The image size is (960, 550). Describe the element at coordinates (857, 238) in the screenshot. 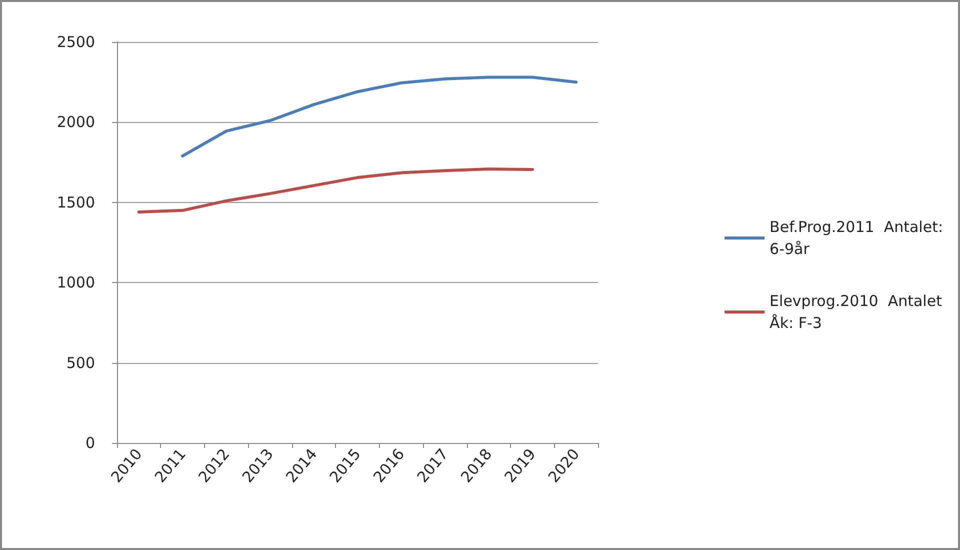

I see `legend-label: Bef.Prog.2011 Antalet: 6-9år` at that location.